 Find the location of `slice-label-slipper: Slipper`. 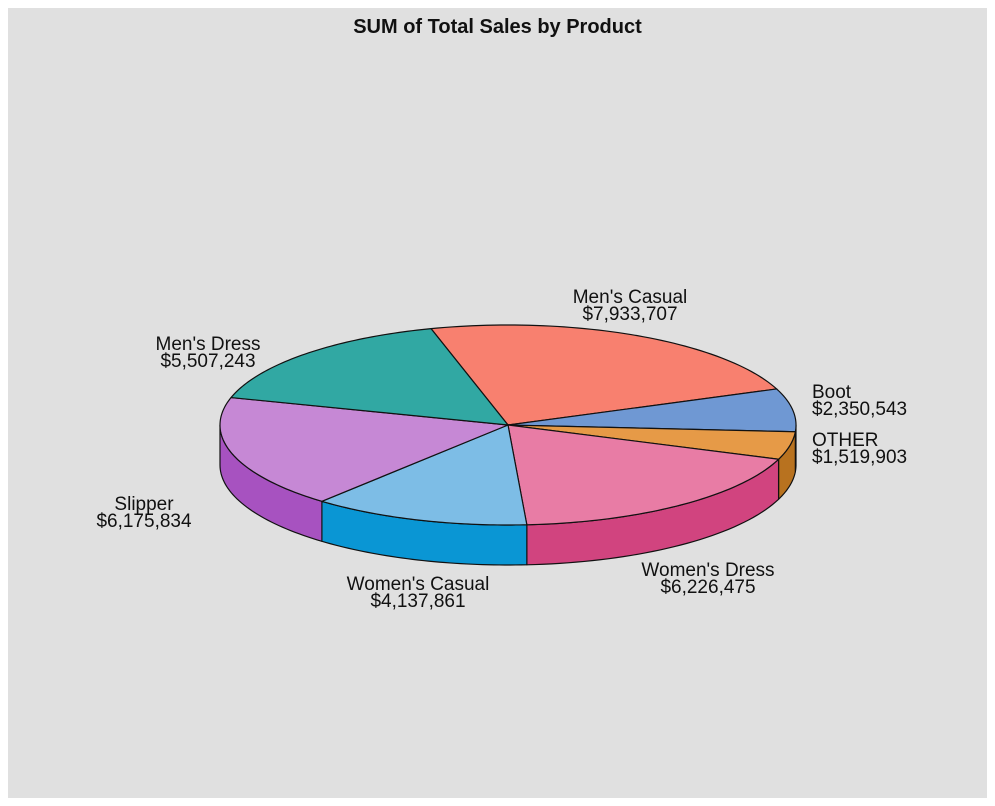

slice-label-slipper: Slipper is located at coordinates (144, 504).